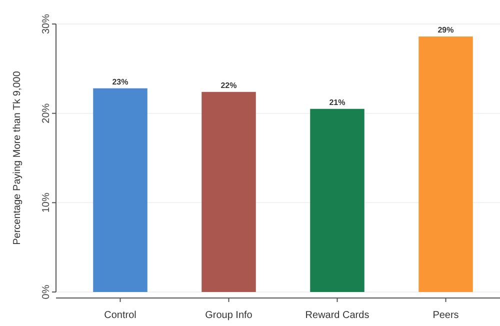 This screenshot has height=326, width=500. Describe the element at coordinates (17, 157) in the screenshot. I see `y-axis-title: Percentage Paying More than Tk 9,000` at that location.